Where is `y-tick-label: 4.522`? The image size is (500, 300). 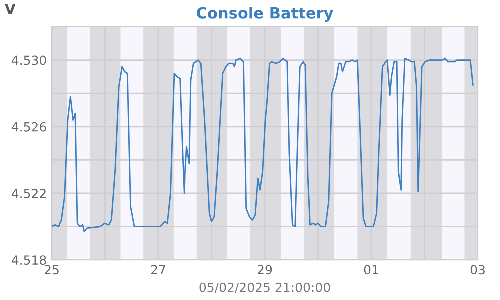
y-tick-label: 4.522 is located at coordinates (29, 193).